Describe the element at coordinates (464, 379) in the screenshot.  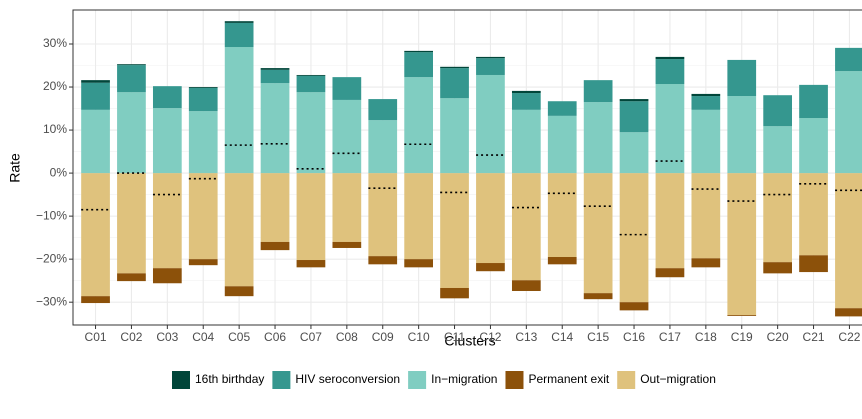
I see `legend-label: In−migration` at that location.